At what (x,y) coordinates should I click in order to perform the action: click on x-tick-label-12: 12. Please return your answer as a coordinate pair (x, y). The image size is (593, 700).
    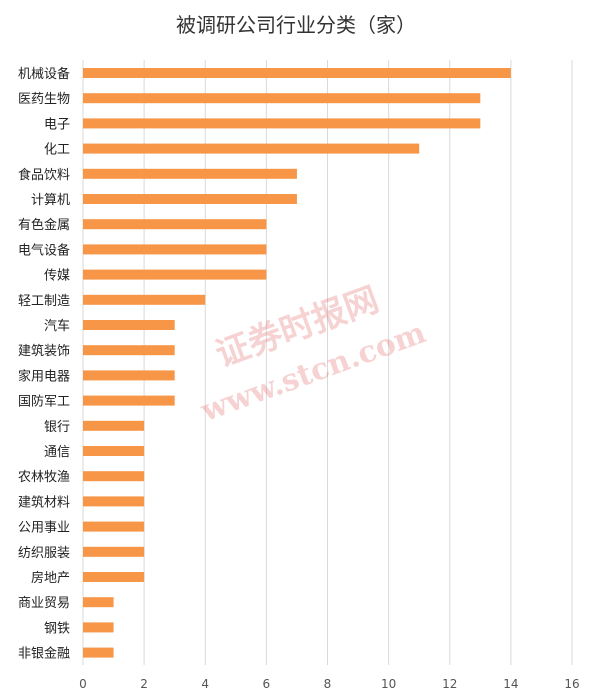
    Looking at the image, I should click on (449, 684).